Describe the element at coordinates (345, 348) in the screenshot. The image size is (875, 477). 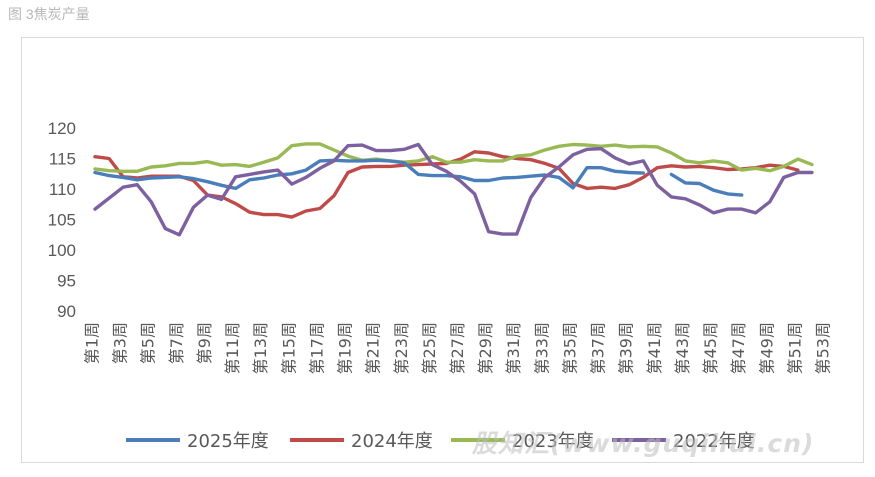
I see `x-tick-label: 第19周` at that location.